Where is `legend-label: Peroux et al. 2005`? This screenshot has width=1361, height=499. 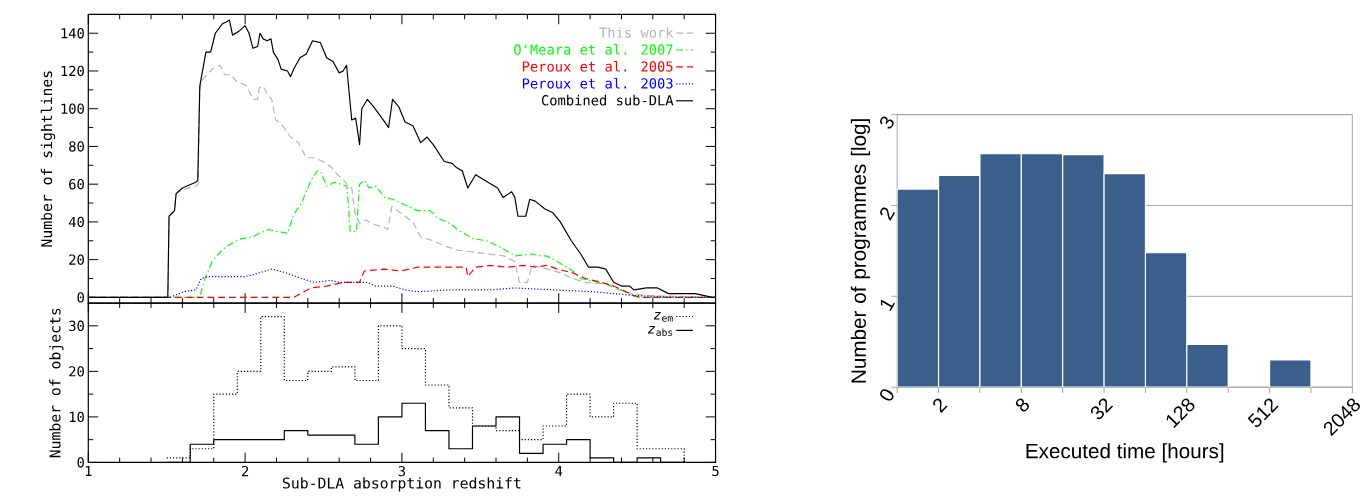
legend-label: Peroux et al. 2005 is located at coordinates (597, 66).